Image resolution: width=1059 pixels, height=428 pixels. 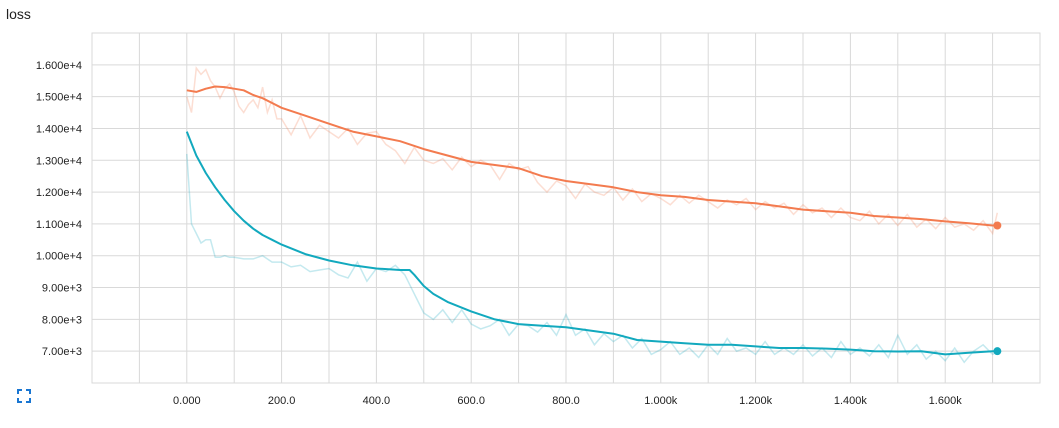 What do you see at coordinates (282, 401) in the screenshot?
I see `x-tick-label: 200.0` at bounding box center [282, 401].